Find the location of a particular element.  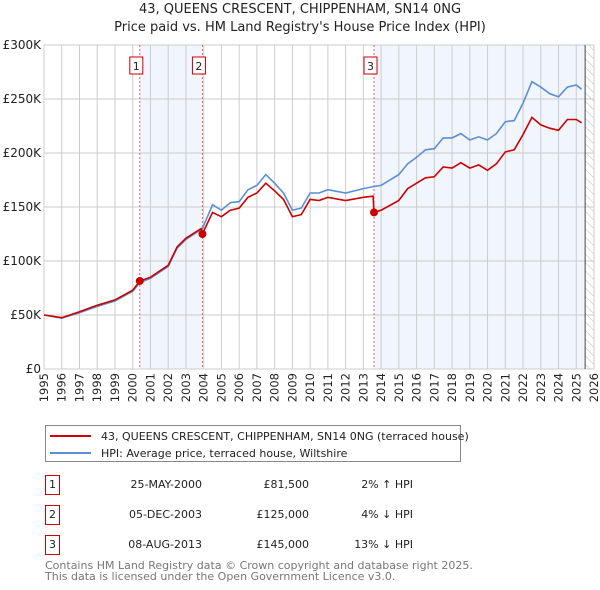

x-tick-label: 2011 is located at coordinates (328, 387).